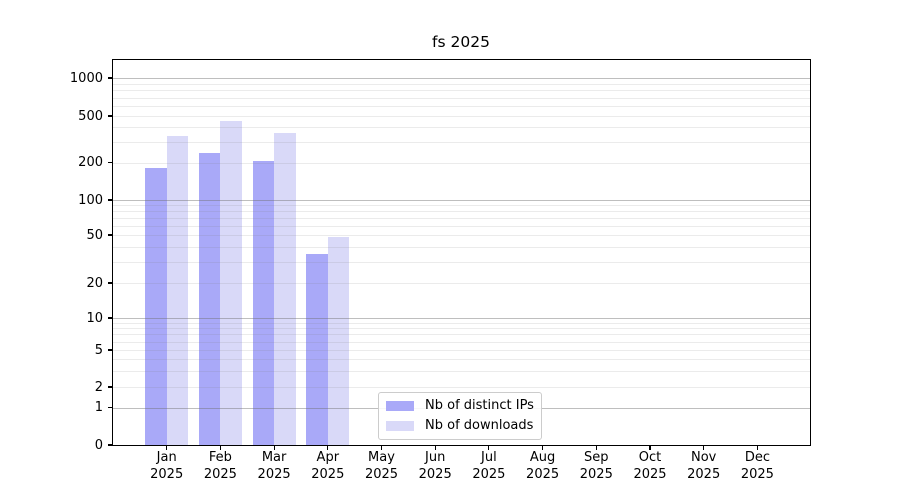 Image resolution: width=900 pixels, height=500 pixels. Describe the element at coordinates (460, 415) in the screenshot. I see `legend-box: Nb of distinct IPs Nb of downloads` at that location.